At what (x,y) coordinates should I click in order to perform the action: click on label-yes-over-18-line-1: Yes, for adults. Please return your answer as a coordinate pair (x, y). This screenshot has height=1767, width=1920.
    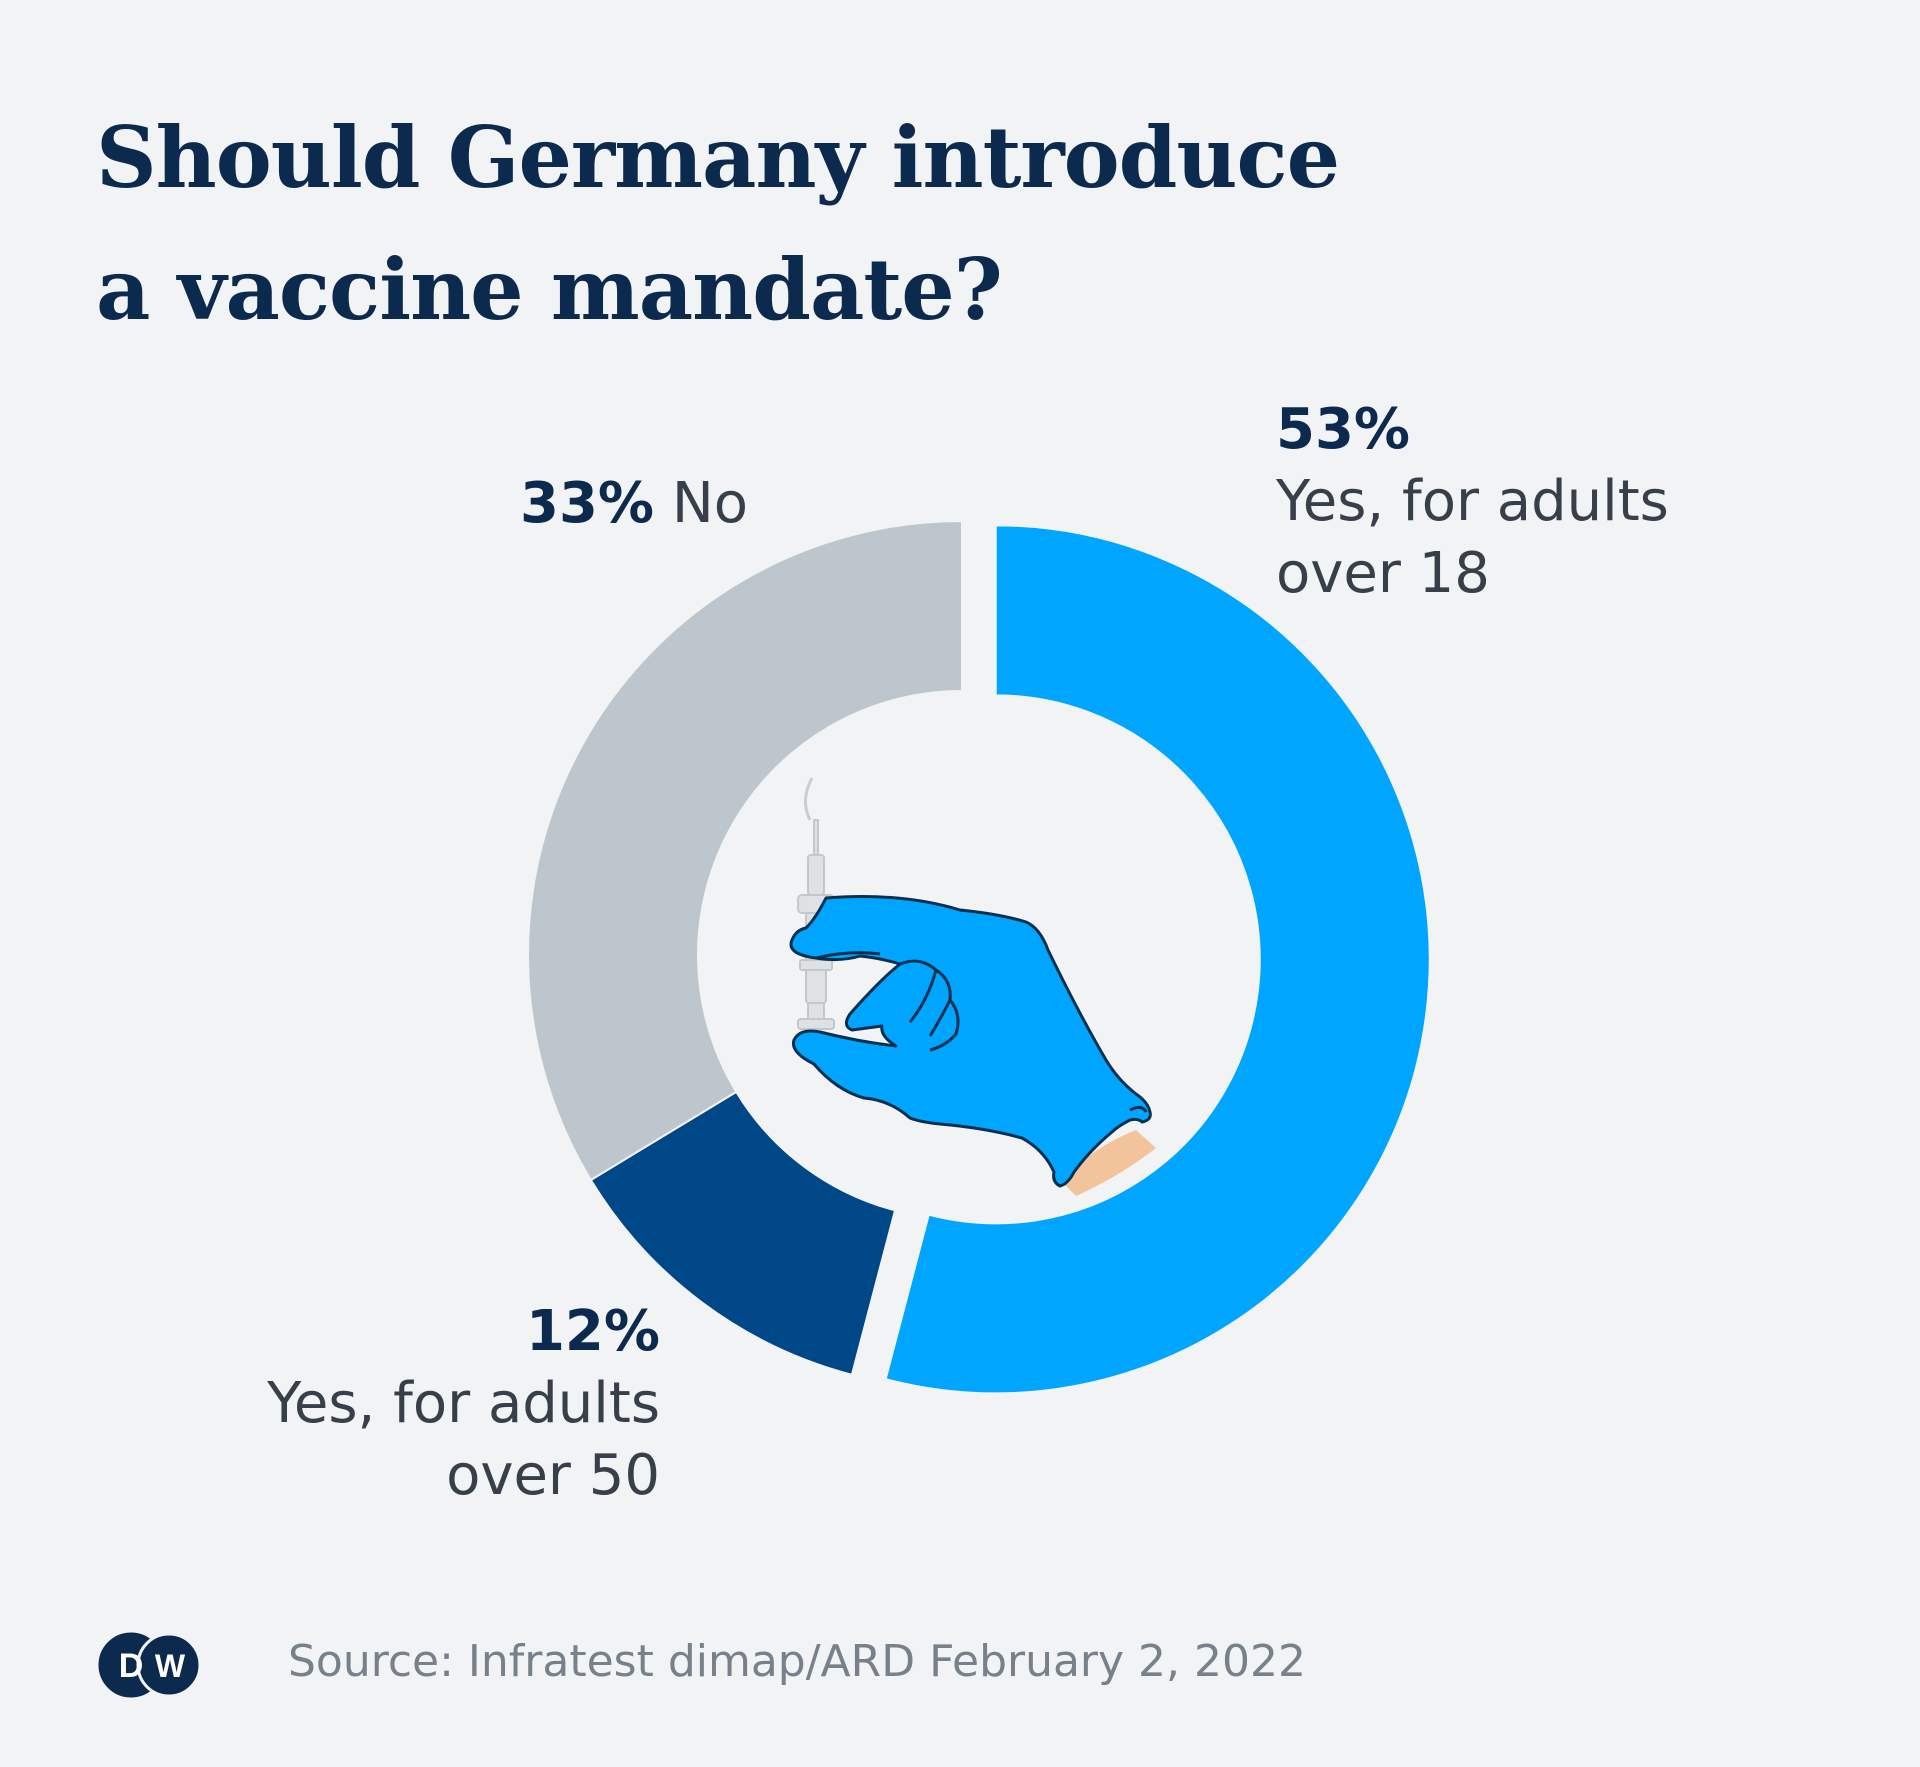
    Looking at the image, I should click on (1472, 501).